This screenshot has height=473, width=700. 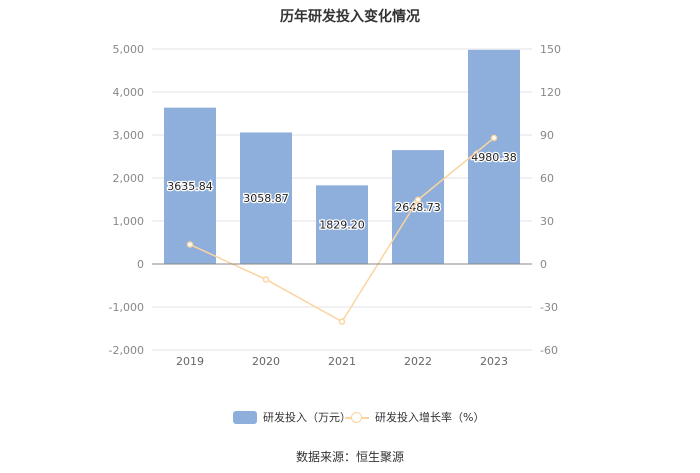 What do you see at coordinates (266, 361) in the screenshot?
I see `x-tick-label: 2020` at bounding box center [266, 361].